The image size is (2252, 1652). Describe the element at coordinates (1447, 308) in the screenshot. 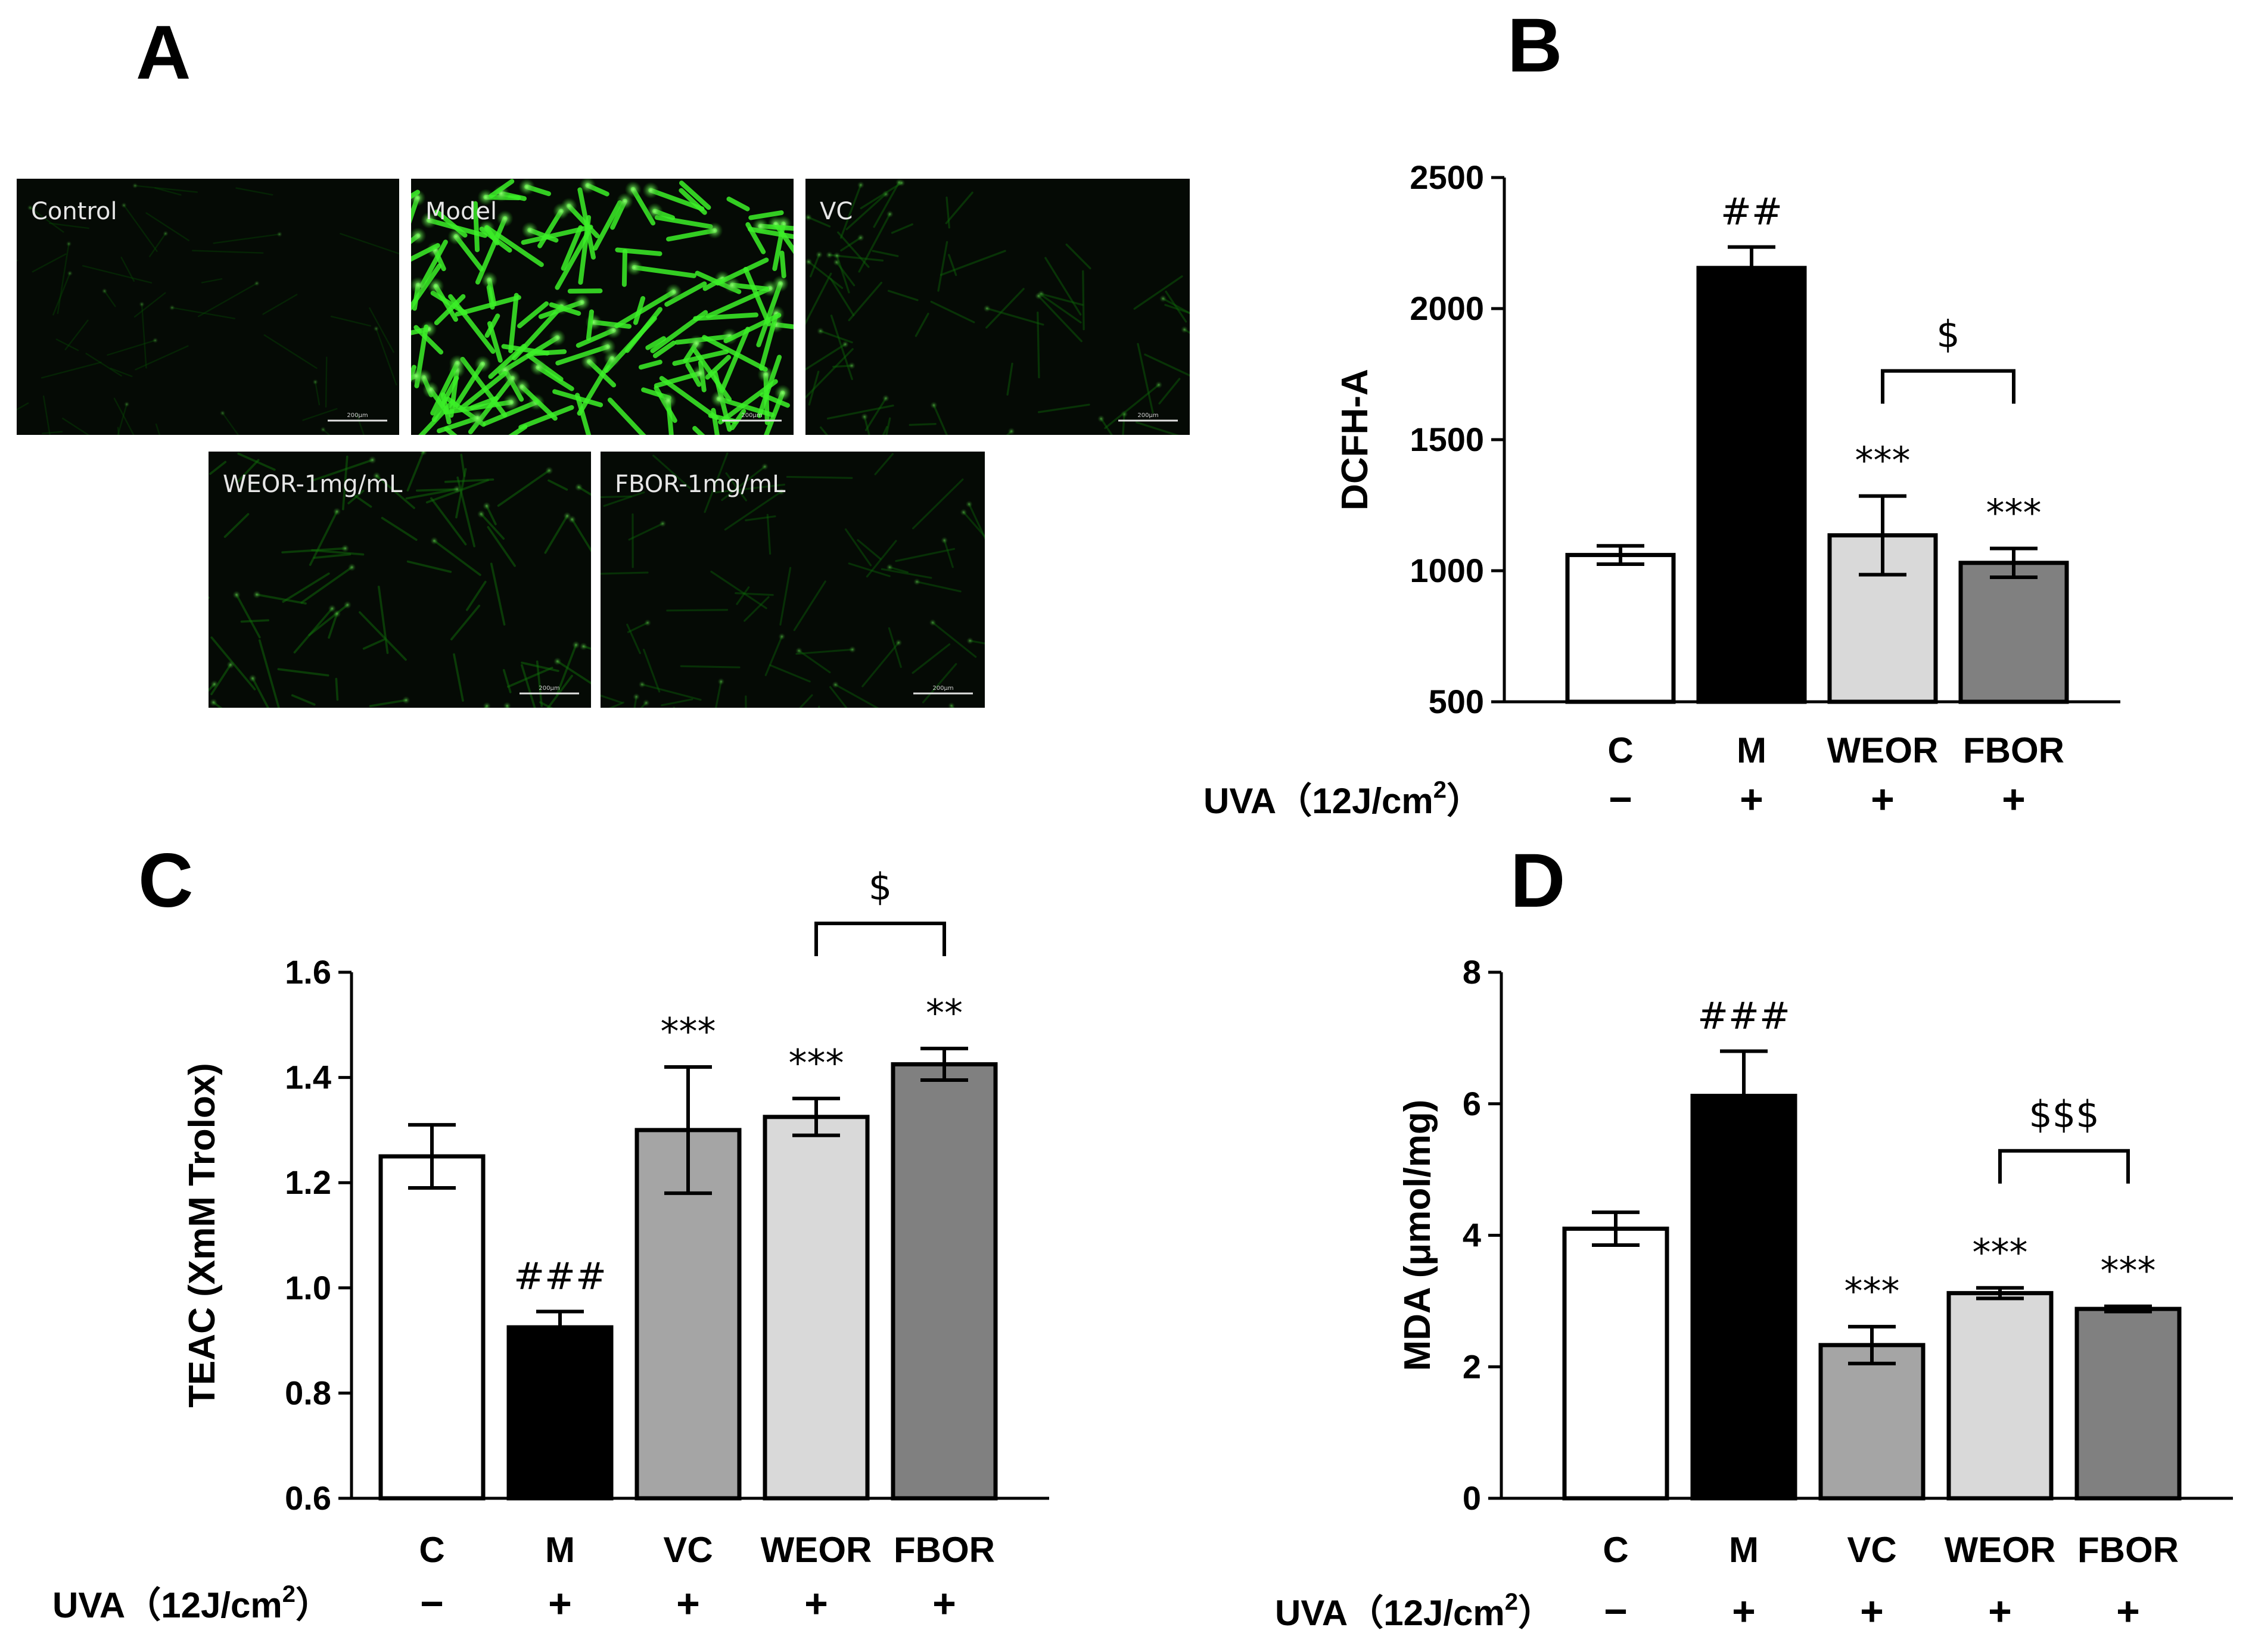

I see `y-tick-label: 2000` at that location.